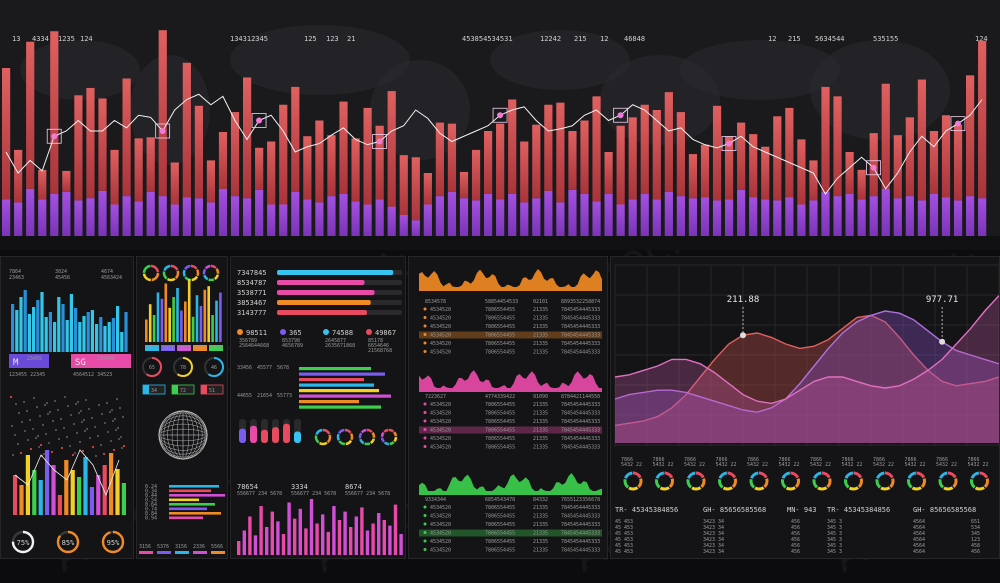  What do you see at coordinates (743, 335) in the screenshot?
I see `annotation-dot` at bounding box center [743, 335].